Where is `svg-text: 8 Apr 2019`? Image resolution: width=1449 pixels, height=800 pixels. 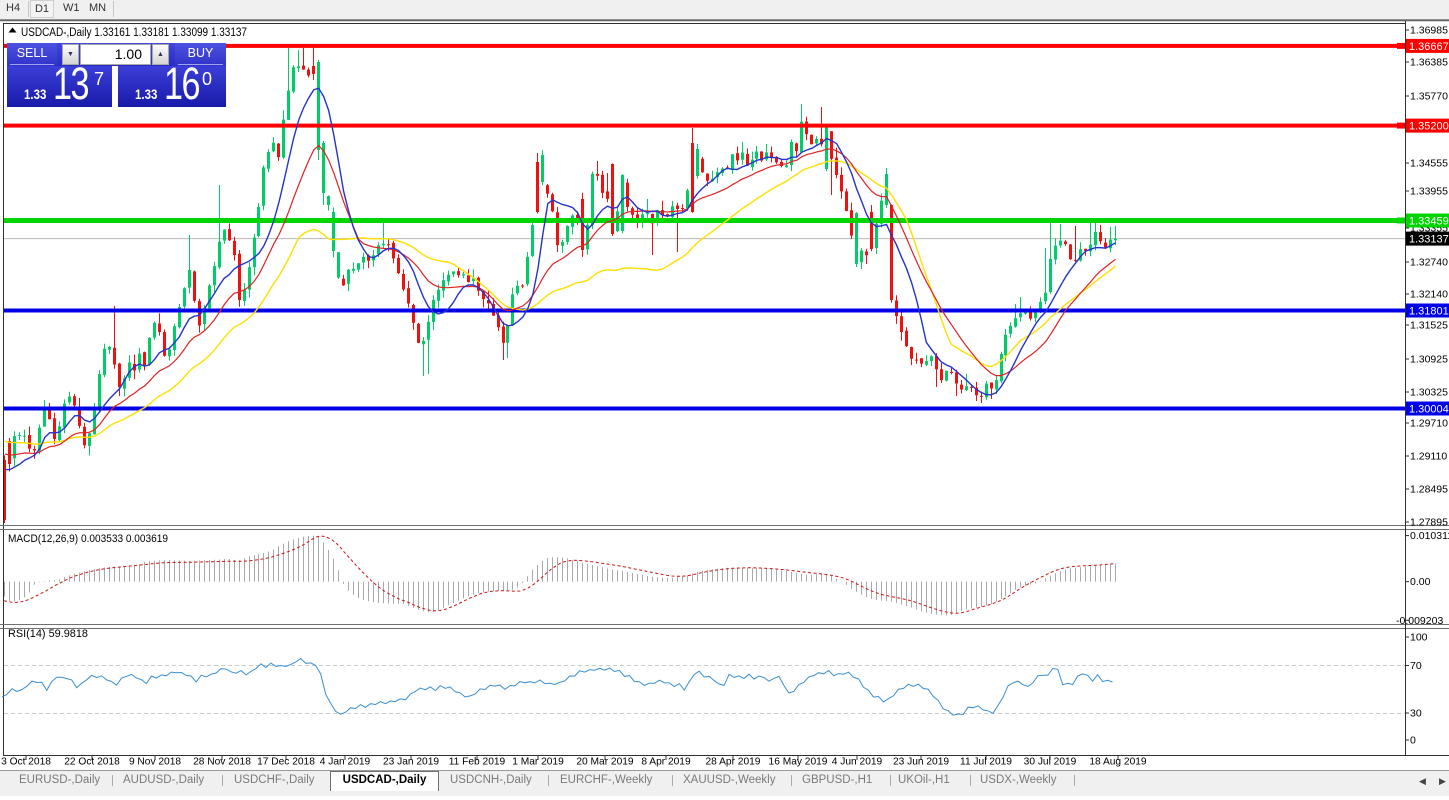
svg-text: 8 Apr 2019 is located at coordinates (666, 762).